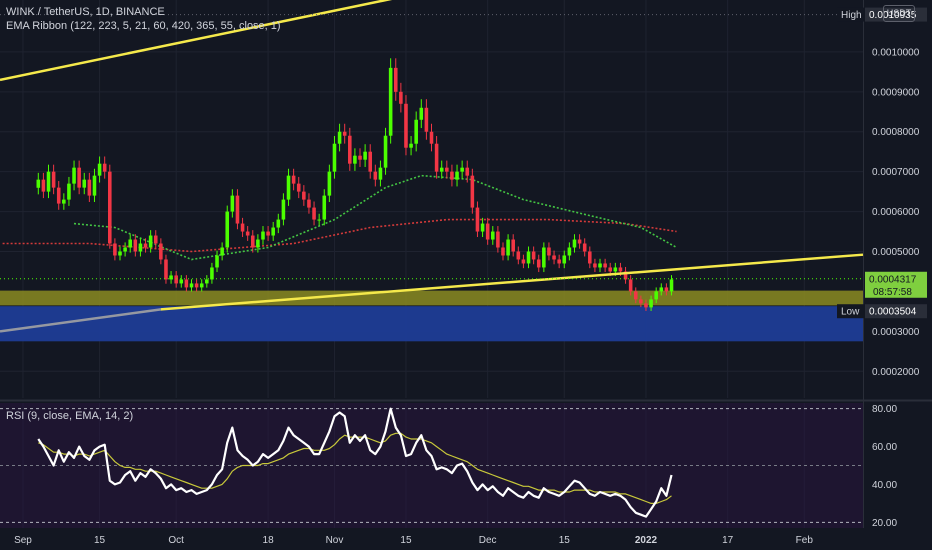 The image size is (932, 550). What do you see at coordinates (431, 298) in the screenshot?
I see `support-zone-yellow` at bounding box center [431, 298].